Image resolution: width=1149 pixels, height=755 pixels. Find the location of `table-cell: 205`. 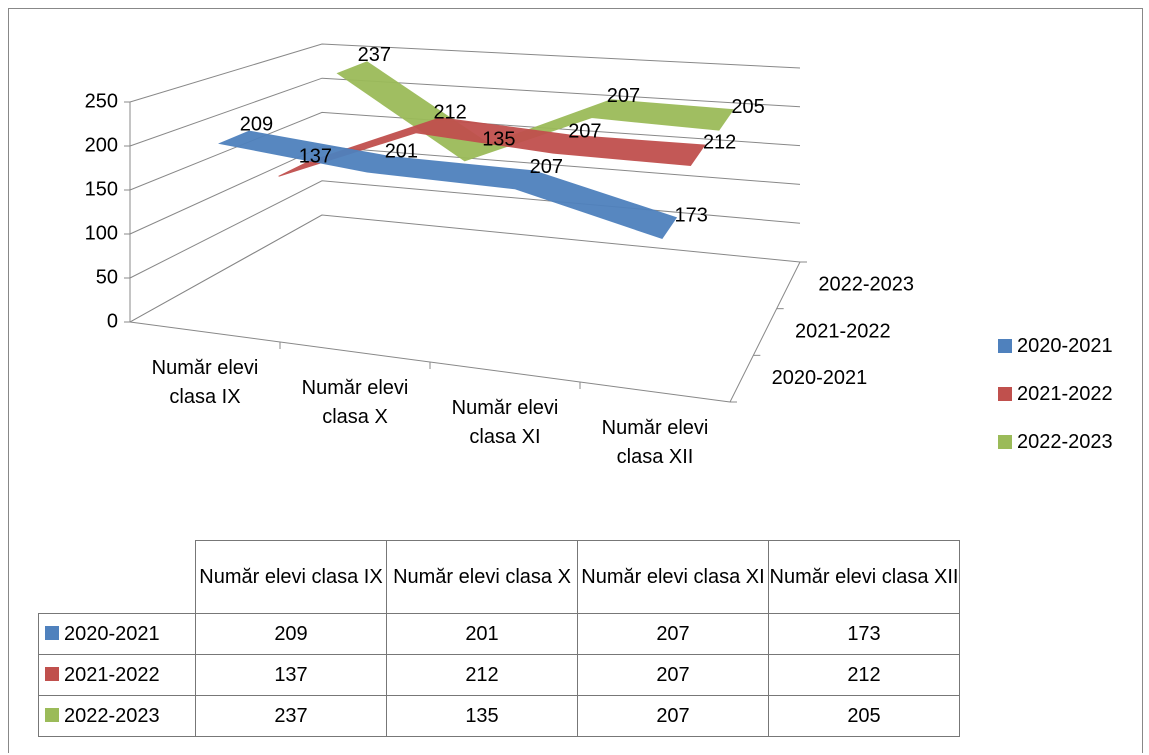

table-cell: 205 is located at coordinates (864, 716).